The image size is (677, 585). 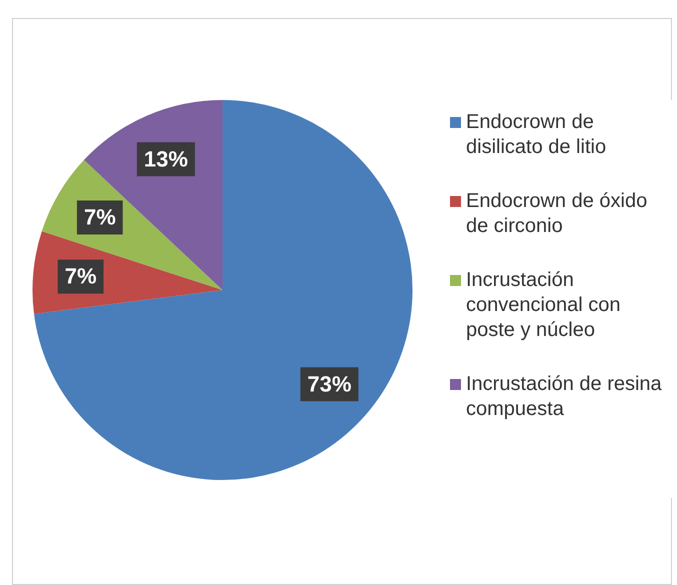 I want to click on legend-label: Endocrown de óxido de circonio, so click(x=557, y=214).